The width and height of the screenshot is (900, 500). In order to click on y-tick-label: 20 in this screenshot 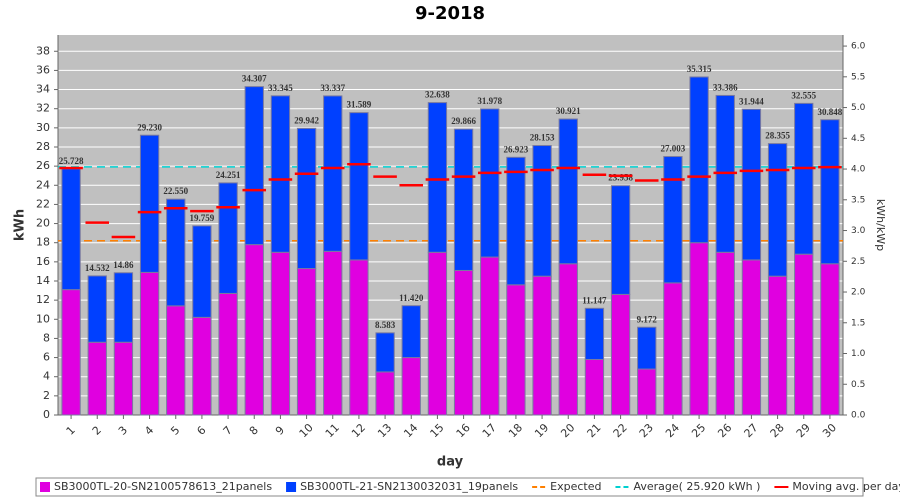, I will do `click(43, 223)`.